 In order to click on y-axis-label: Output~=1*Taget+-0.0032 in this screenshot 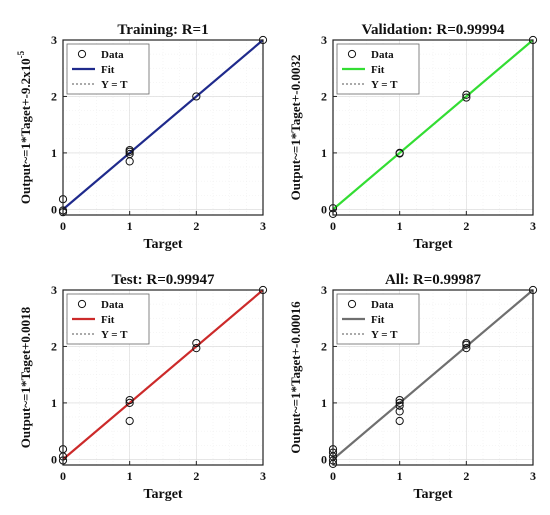, I will do `click(295, 128)`.